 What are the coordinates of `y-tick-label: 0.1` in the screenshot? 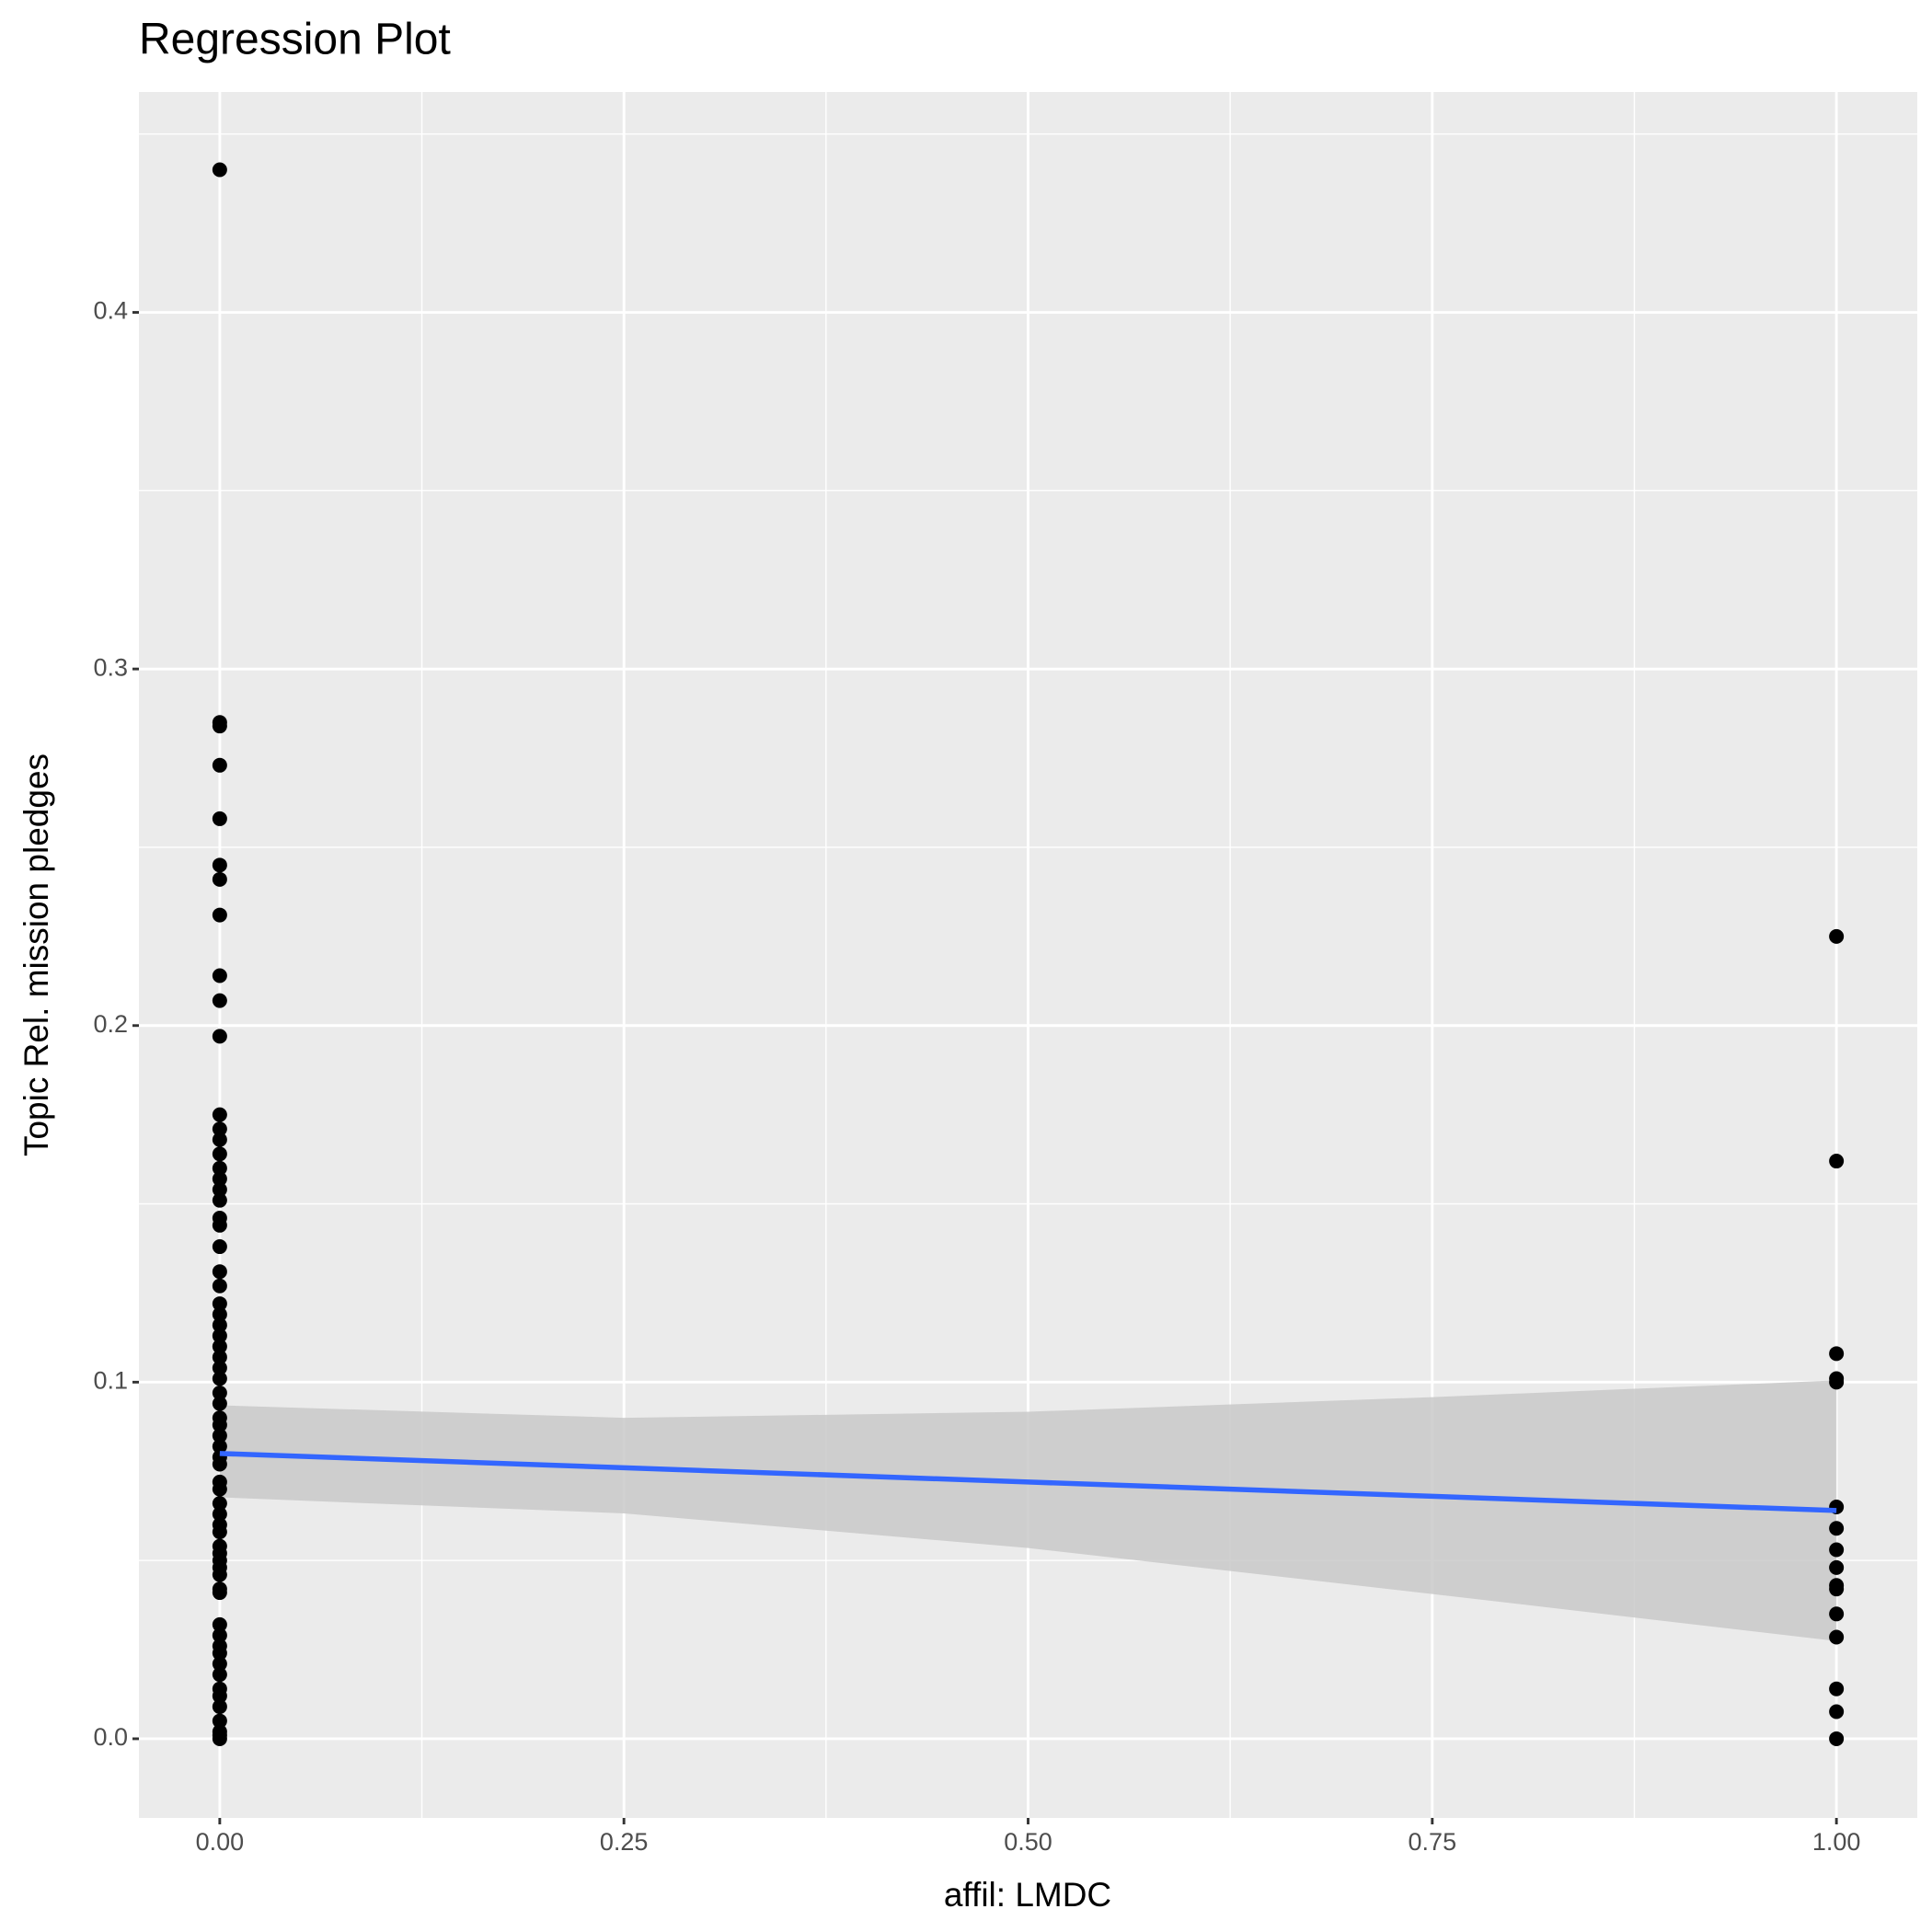 It's located at (110, 1380).